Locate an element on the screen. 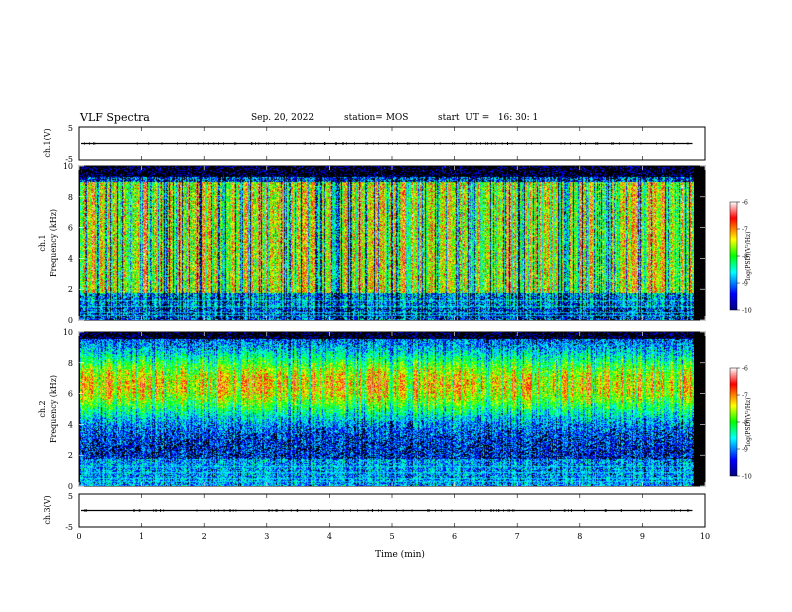  ch1-waveform-trace is located at coordinates (387, 143).